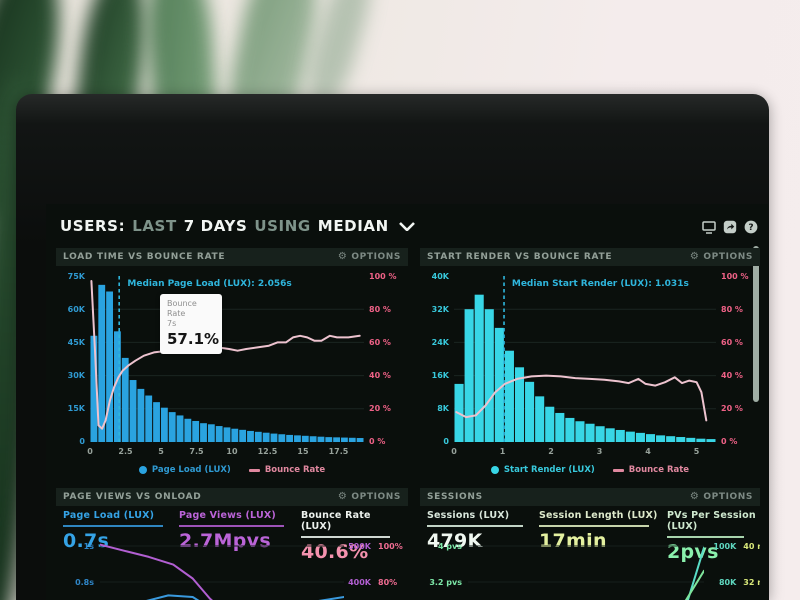  What do you see at coordinates (711, 521) in the screenshot?
I see `metric-label: PVs Per Session (LUX)` at bounding box center [711, 521].